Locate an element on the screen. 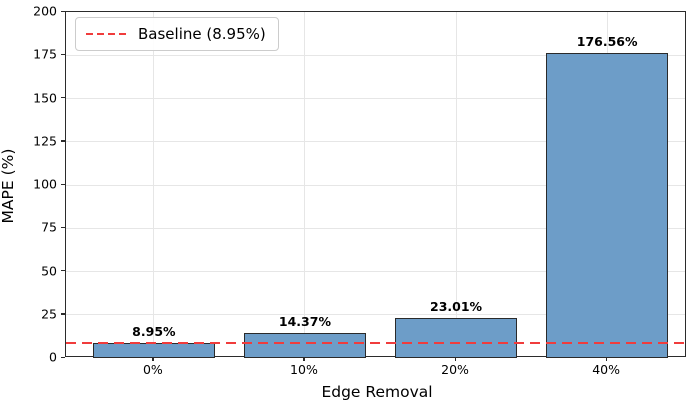 The width and height of the screenshot is (698, 415). bar-20% is located at coordinates (456, 338).